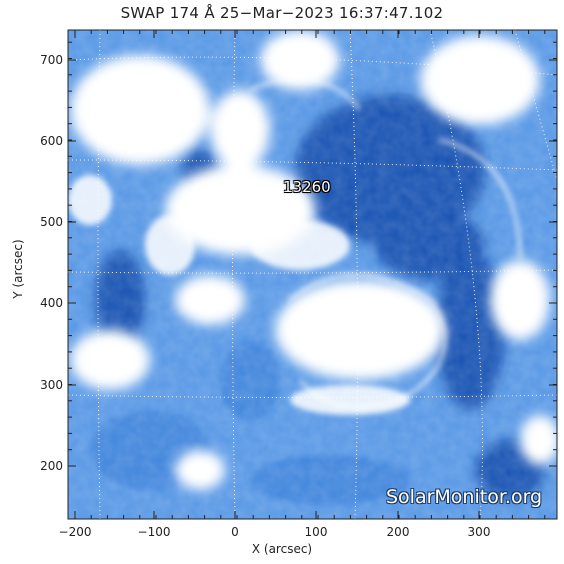 The height and width of the screenshot is (564, 564). Describe the element at coordinates (51, 141) in the screenshot. I see `y-tick-label: 600` at that location.